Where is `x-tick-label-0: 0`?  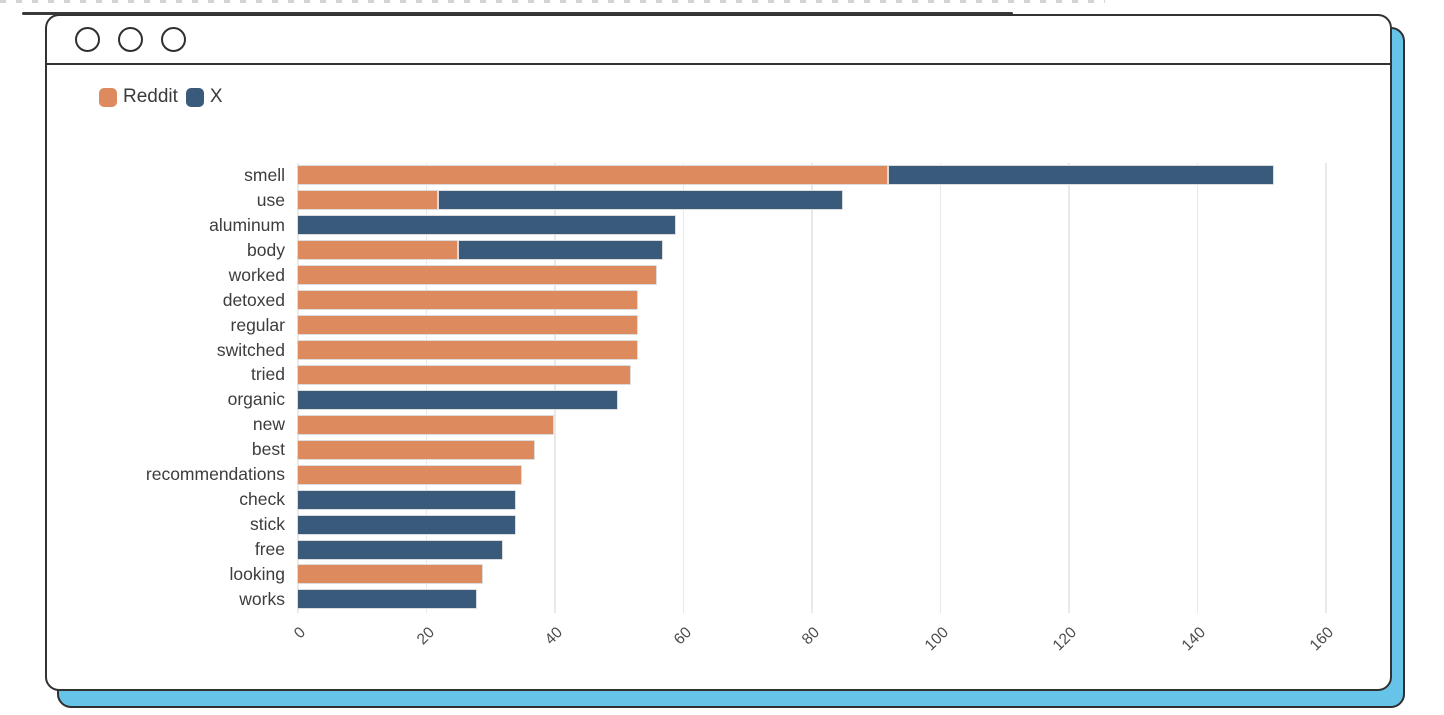 x-tick-label-0: 0 is located at coordinates (300, 632).